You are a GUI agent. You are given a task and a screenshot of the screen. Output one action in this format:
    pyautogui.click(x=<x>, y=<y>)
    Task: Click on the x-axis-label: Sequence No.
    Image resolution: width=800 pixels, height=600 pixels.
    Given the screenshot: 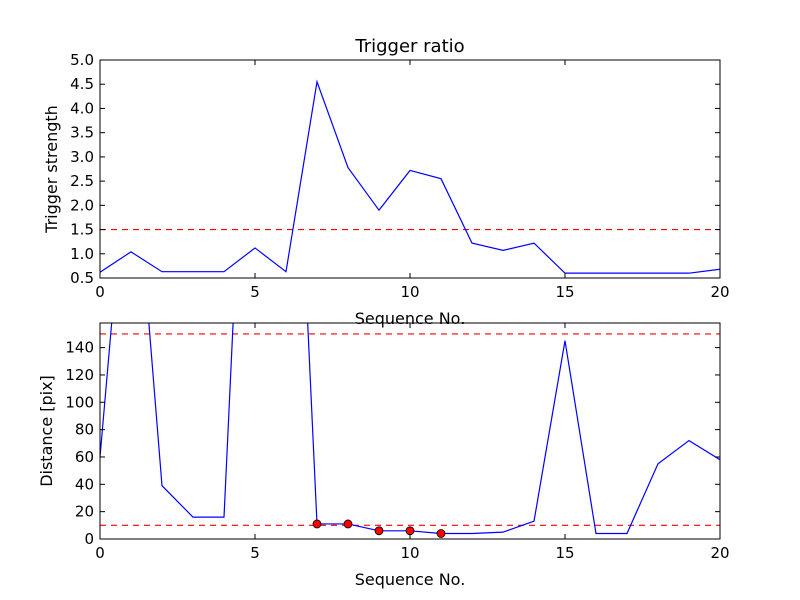 What is the action you would take?
    pyautogui.click(x=410, y=579)
    